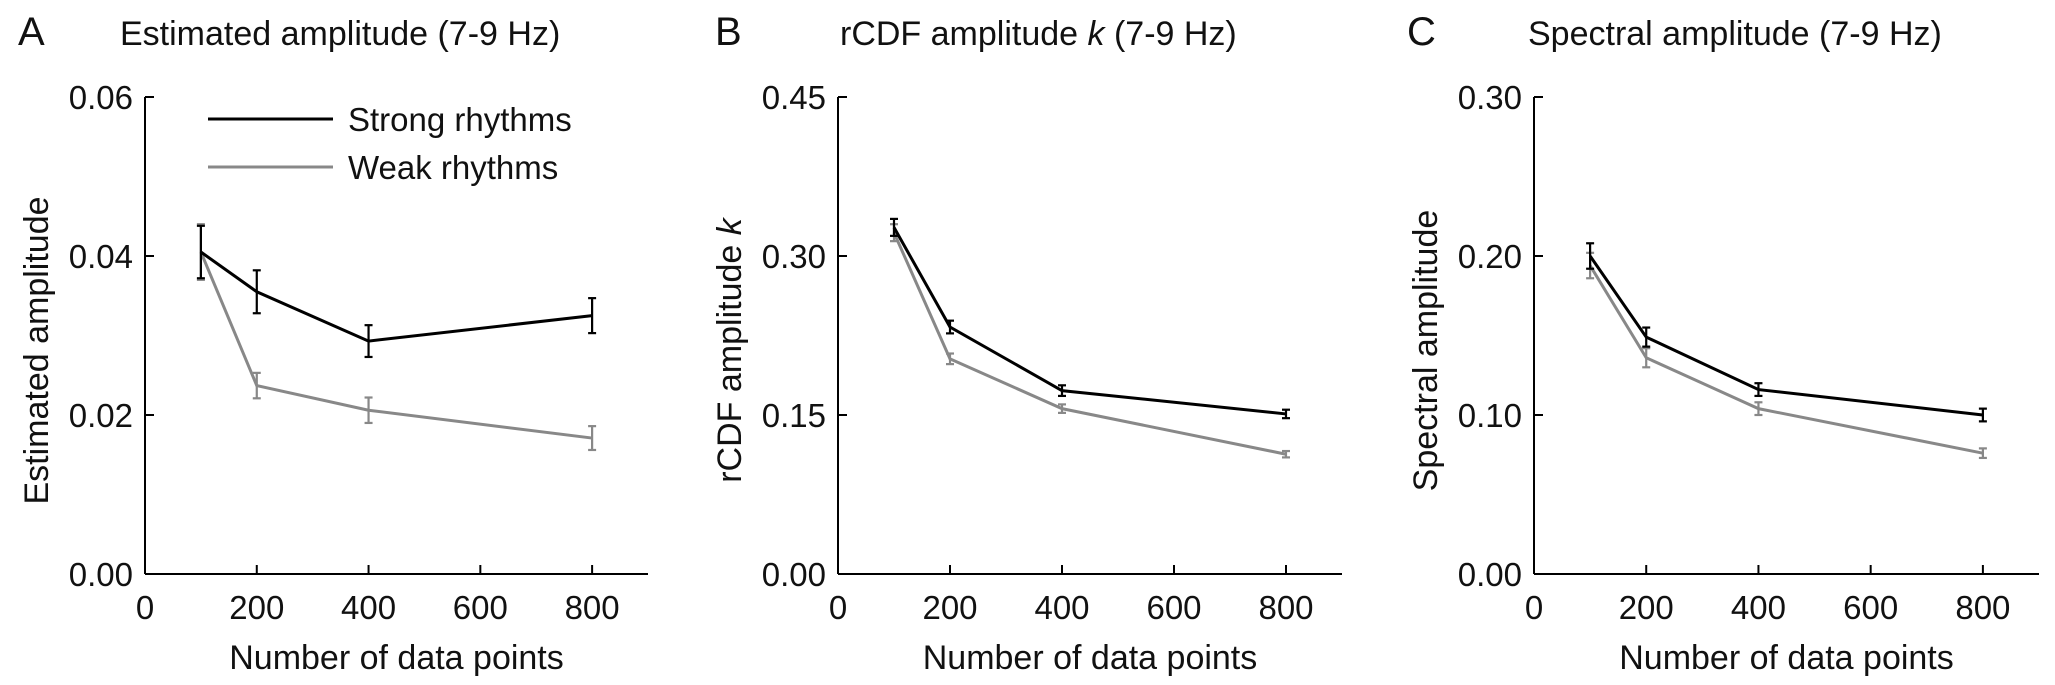 Image resolution: width=2055 pixels, height=685 pixels. Describe the element at coordinates (1735, 34) in the screenshot. I see `chart-title: Spectral amplitude (7-9 Hz)` at that location.